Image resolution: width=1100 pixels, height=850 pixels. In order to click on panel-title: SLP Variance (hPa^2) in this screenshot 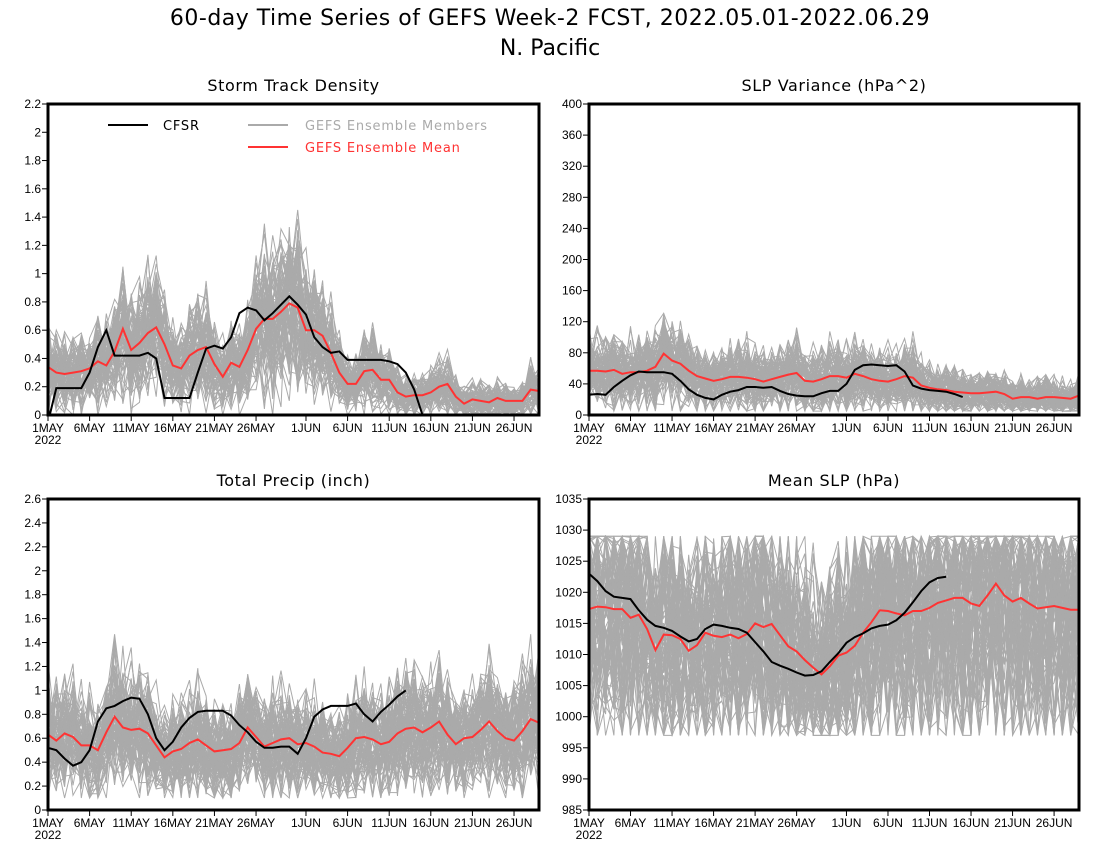, I will do `click(834, 85)`.